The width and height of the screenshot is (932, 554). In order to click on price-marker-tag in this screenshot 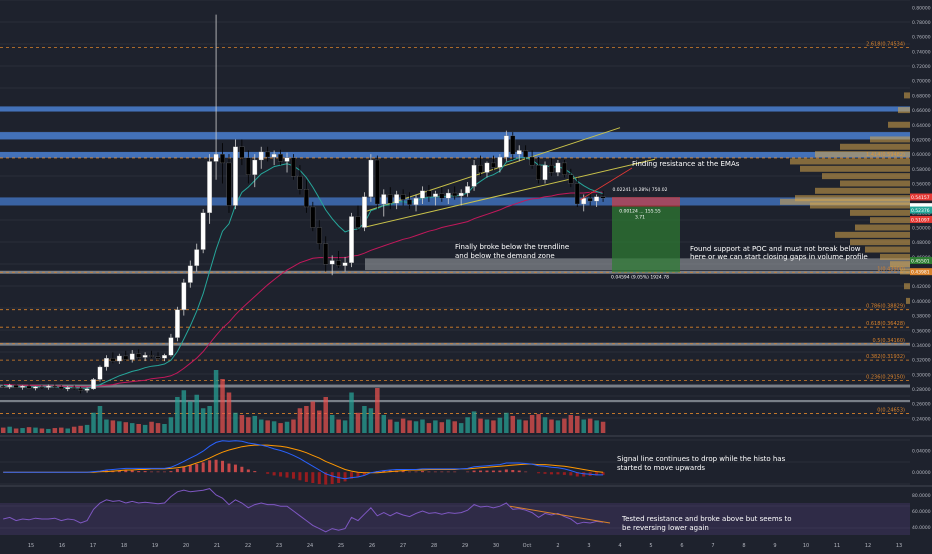, I will do `click(921, 261)`.